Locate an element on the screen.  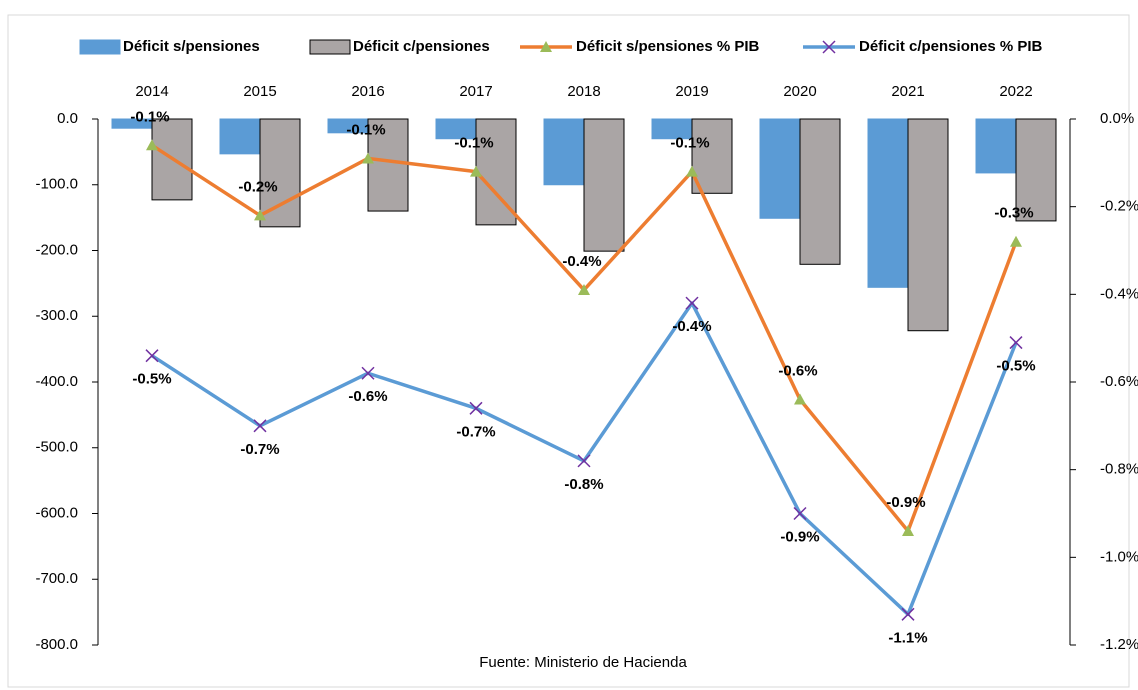
x-tick-label: 2019 is located at coordinates (691, 91).